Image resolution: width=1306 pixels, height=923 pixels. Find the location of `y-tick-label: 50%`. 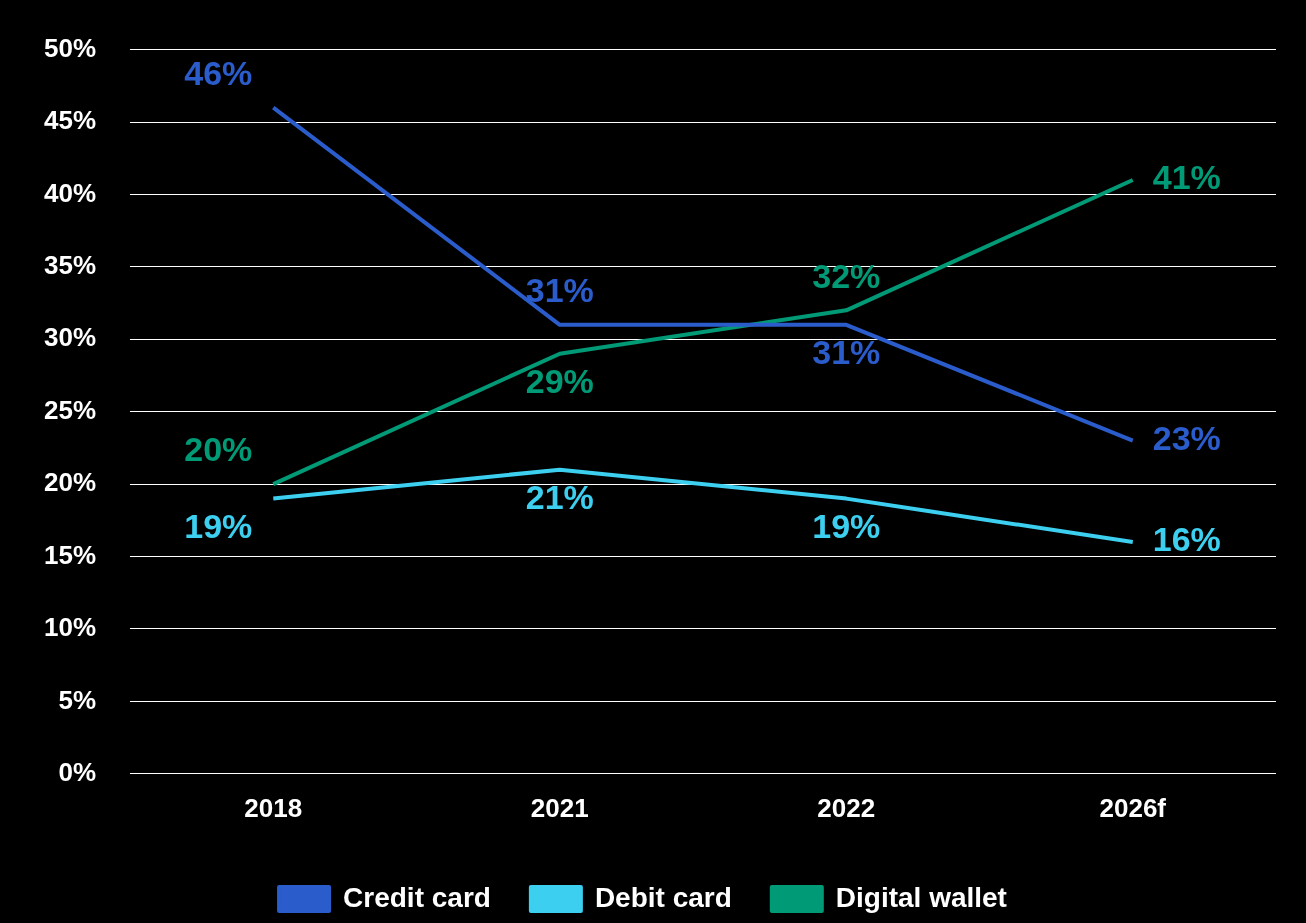

y-tick-label: 50% is located at coordinates (70, 47).